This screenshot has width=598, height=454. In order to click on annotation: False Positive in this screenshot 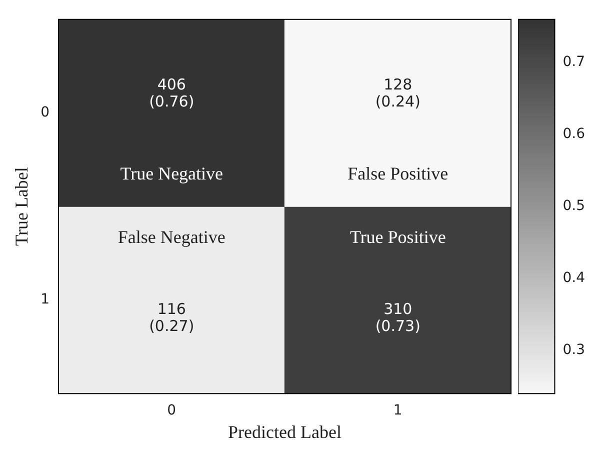, I will do `click(398, 173)`.